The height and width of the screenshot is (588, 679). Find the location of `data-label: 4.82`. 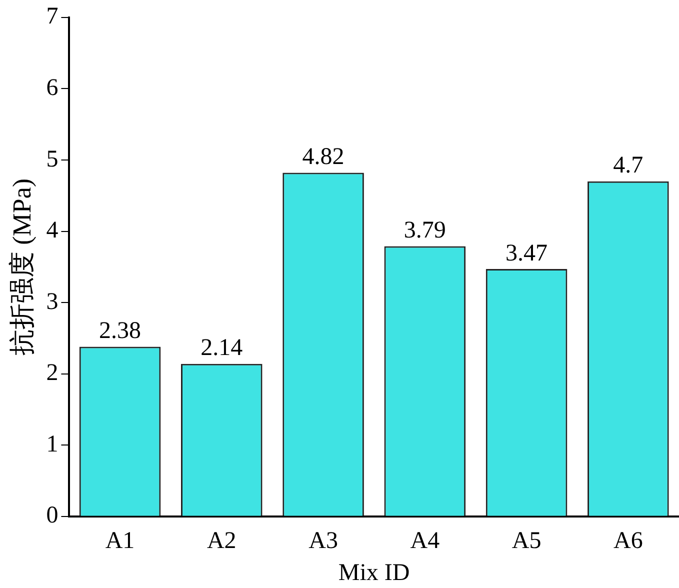

data-label: 4.82 is located at coordinates (323, 157).